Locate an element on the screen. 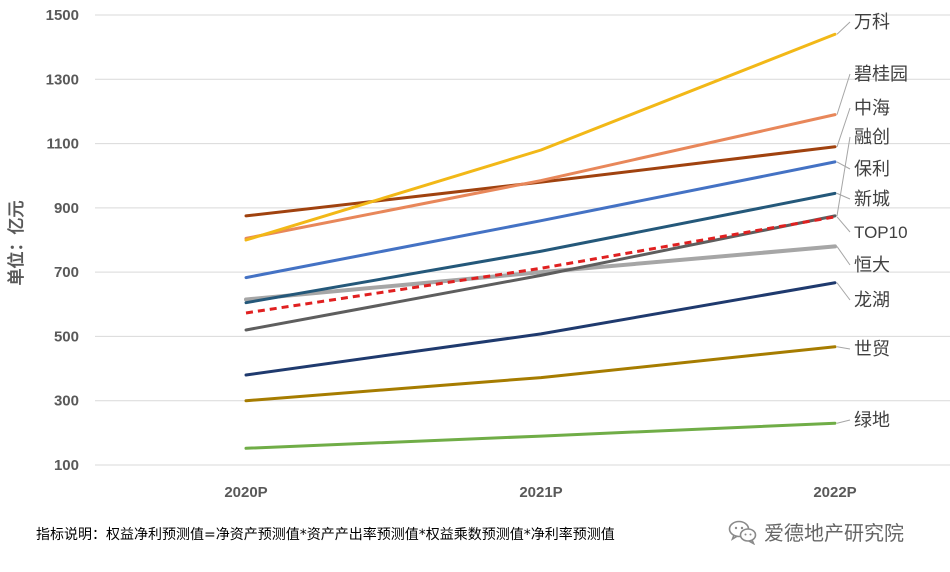 The height and width of the screenshot is (572, 950). series-label: 保利 is located at coordinates (872, 169).